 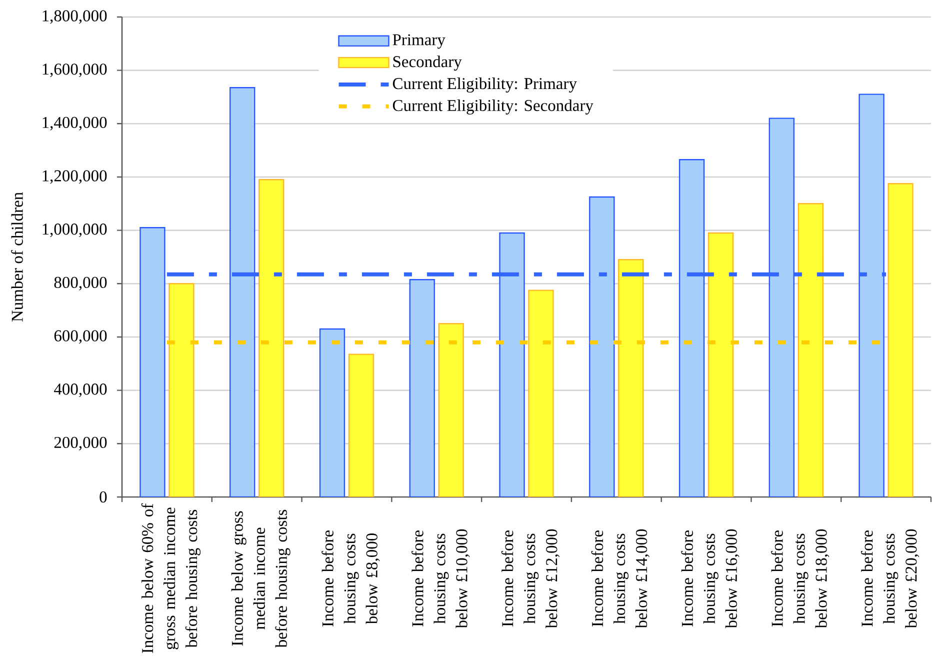 I want to click on y-tick-label: 1,400,000, so click(x=74, y=123).